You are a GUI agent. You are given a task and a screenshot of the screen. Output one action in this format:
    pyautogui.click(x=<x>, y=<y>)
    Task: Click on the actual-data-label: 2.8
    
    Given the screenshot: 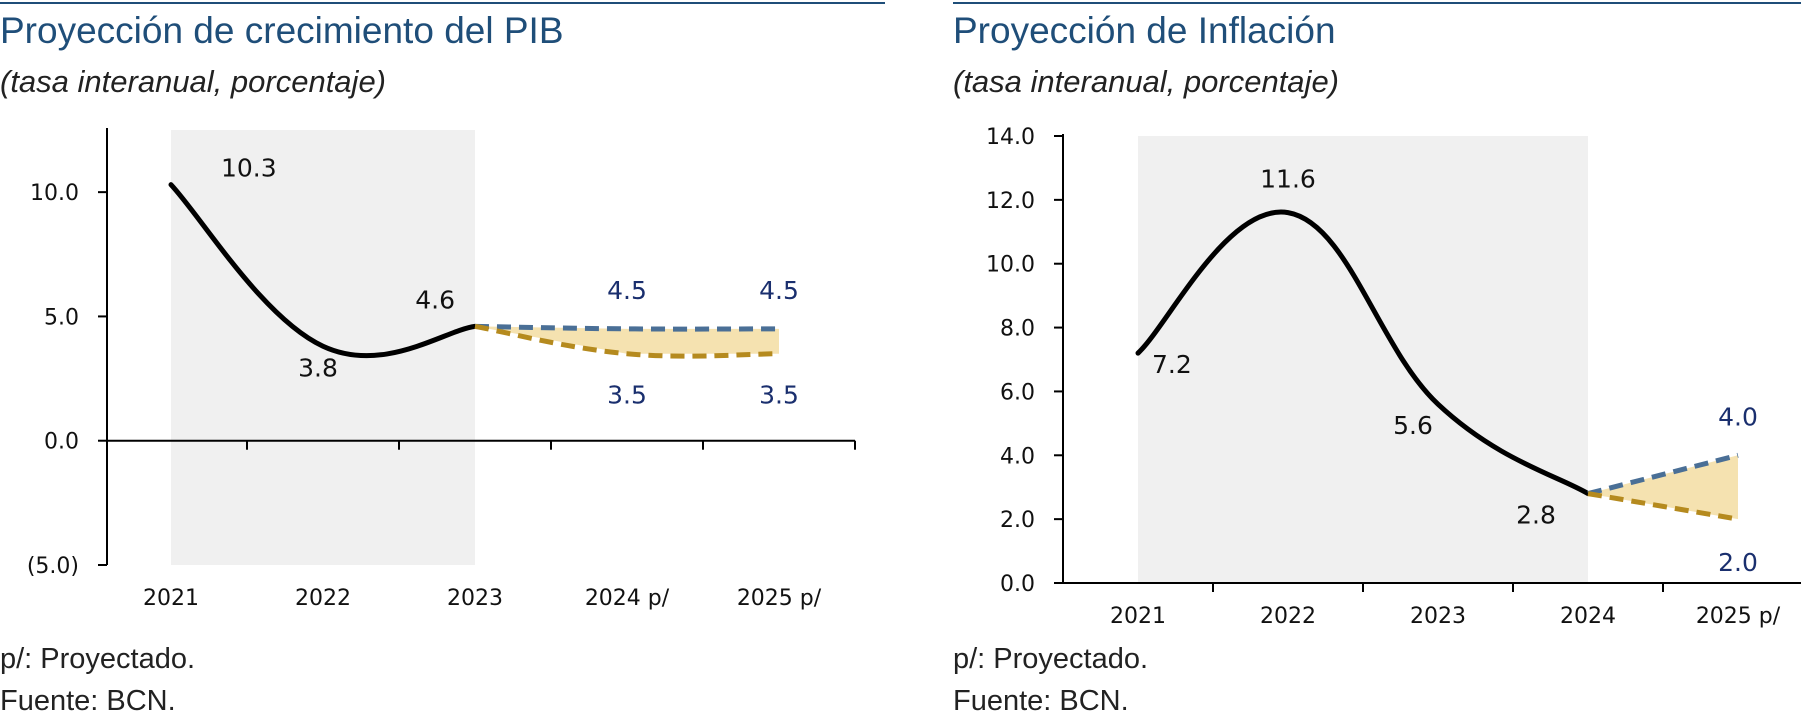 What is the action you would take?
    pyautogui.click(x=1536, y=515)
    